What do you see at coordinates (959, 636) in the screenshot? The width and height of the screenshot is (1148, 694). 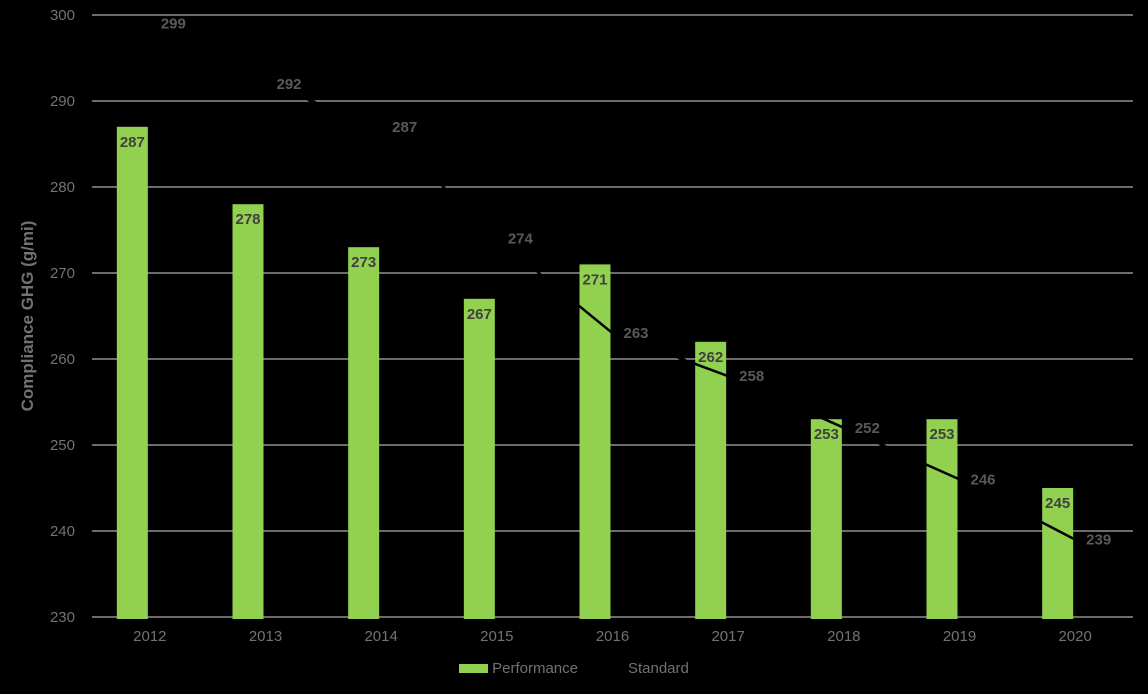 I see `x-label-2019: 2019` at bounding box center [959, 636].